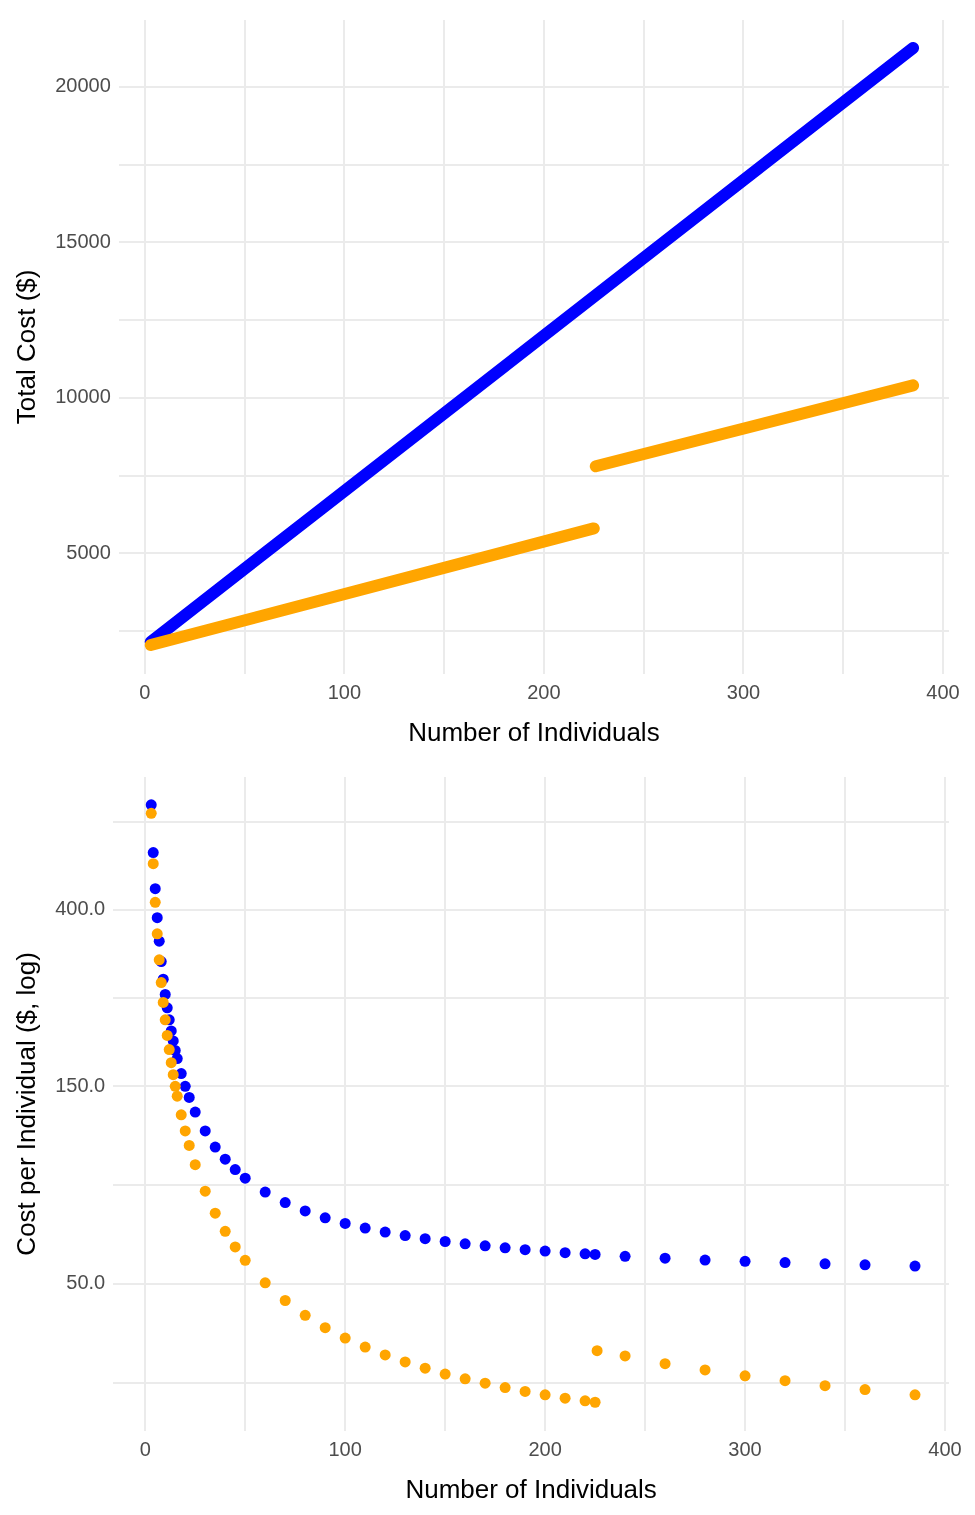 The image size is (975, 1515). I want to click on y-tick-label: 400.0, so click(80, 908).